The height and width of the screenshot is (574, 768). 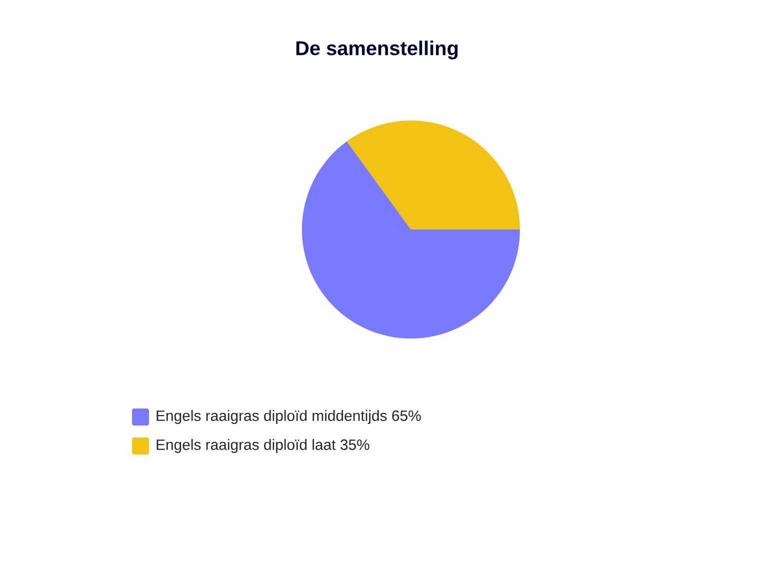 What do you see at coordinates (271, 417) in the screenshot?
I see `legend-label: Engels raaigras diploïd middentijds` at bounding box center [271, 417].